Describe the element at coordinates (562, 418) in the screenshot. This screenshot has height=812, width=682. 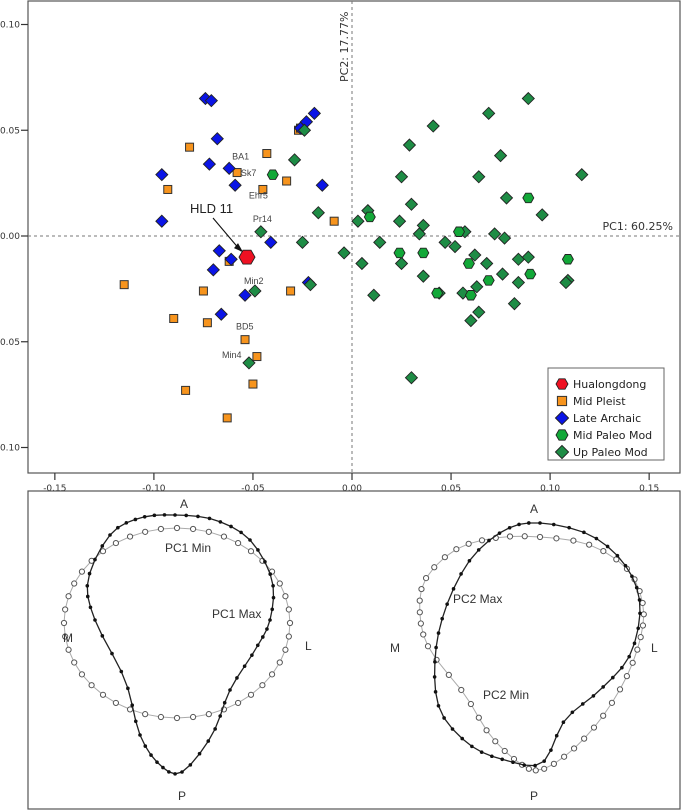
I see `legend-marker-late-archaic` at that location.